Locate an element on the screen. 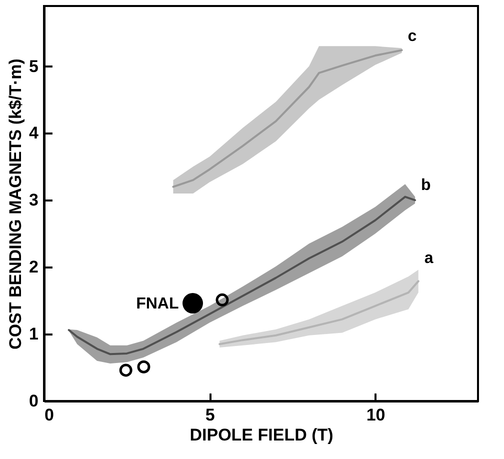  x-axis-title: DIPOLE FIELD (T) is located at coordinates (262, 435).